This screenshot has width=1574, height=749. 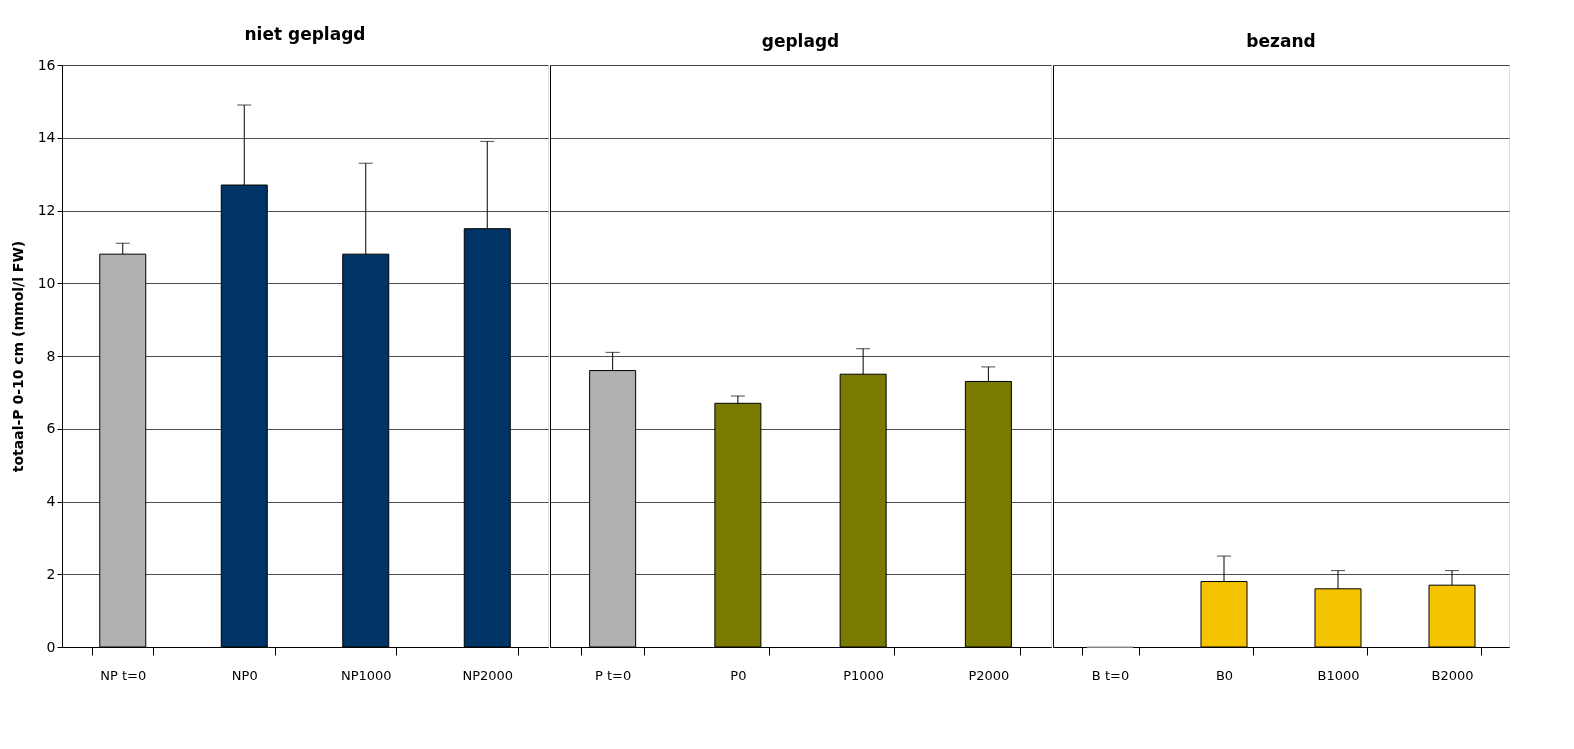 What do you see at coordinates (46, 282) in the screenshot?
I see `y-tick-label: 10` at bounding box center [46, 282].